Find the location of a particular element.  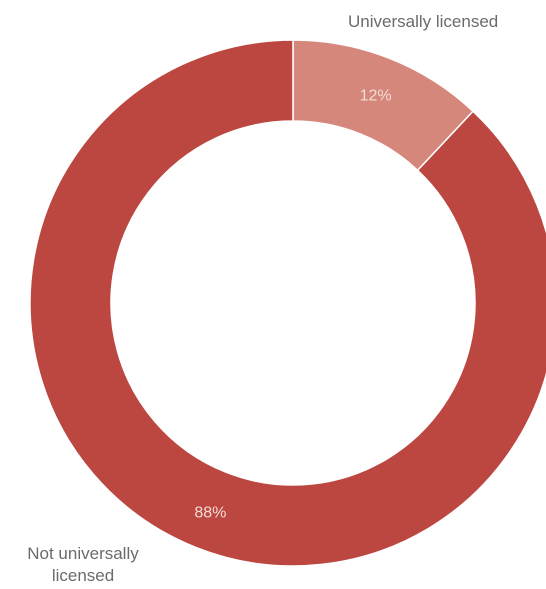

slice-value-label-not-universally-licensed: 88% is located at coordinates (210, 513).